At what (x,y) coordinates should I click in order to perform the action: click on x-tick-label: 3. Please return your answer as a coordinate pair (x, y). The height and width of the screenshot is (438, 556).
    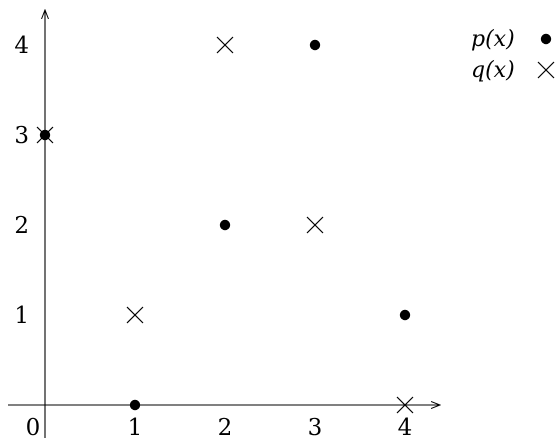
    Looking at the image, I should click on (315, 426).